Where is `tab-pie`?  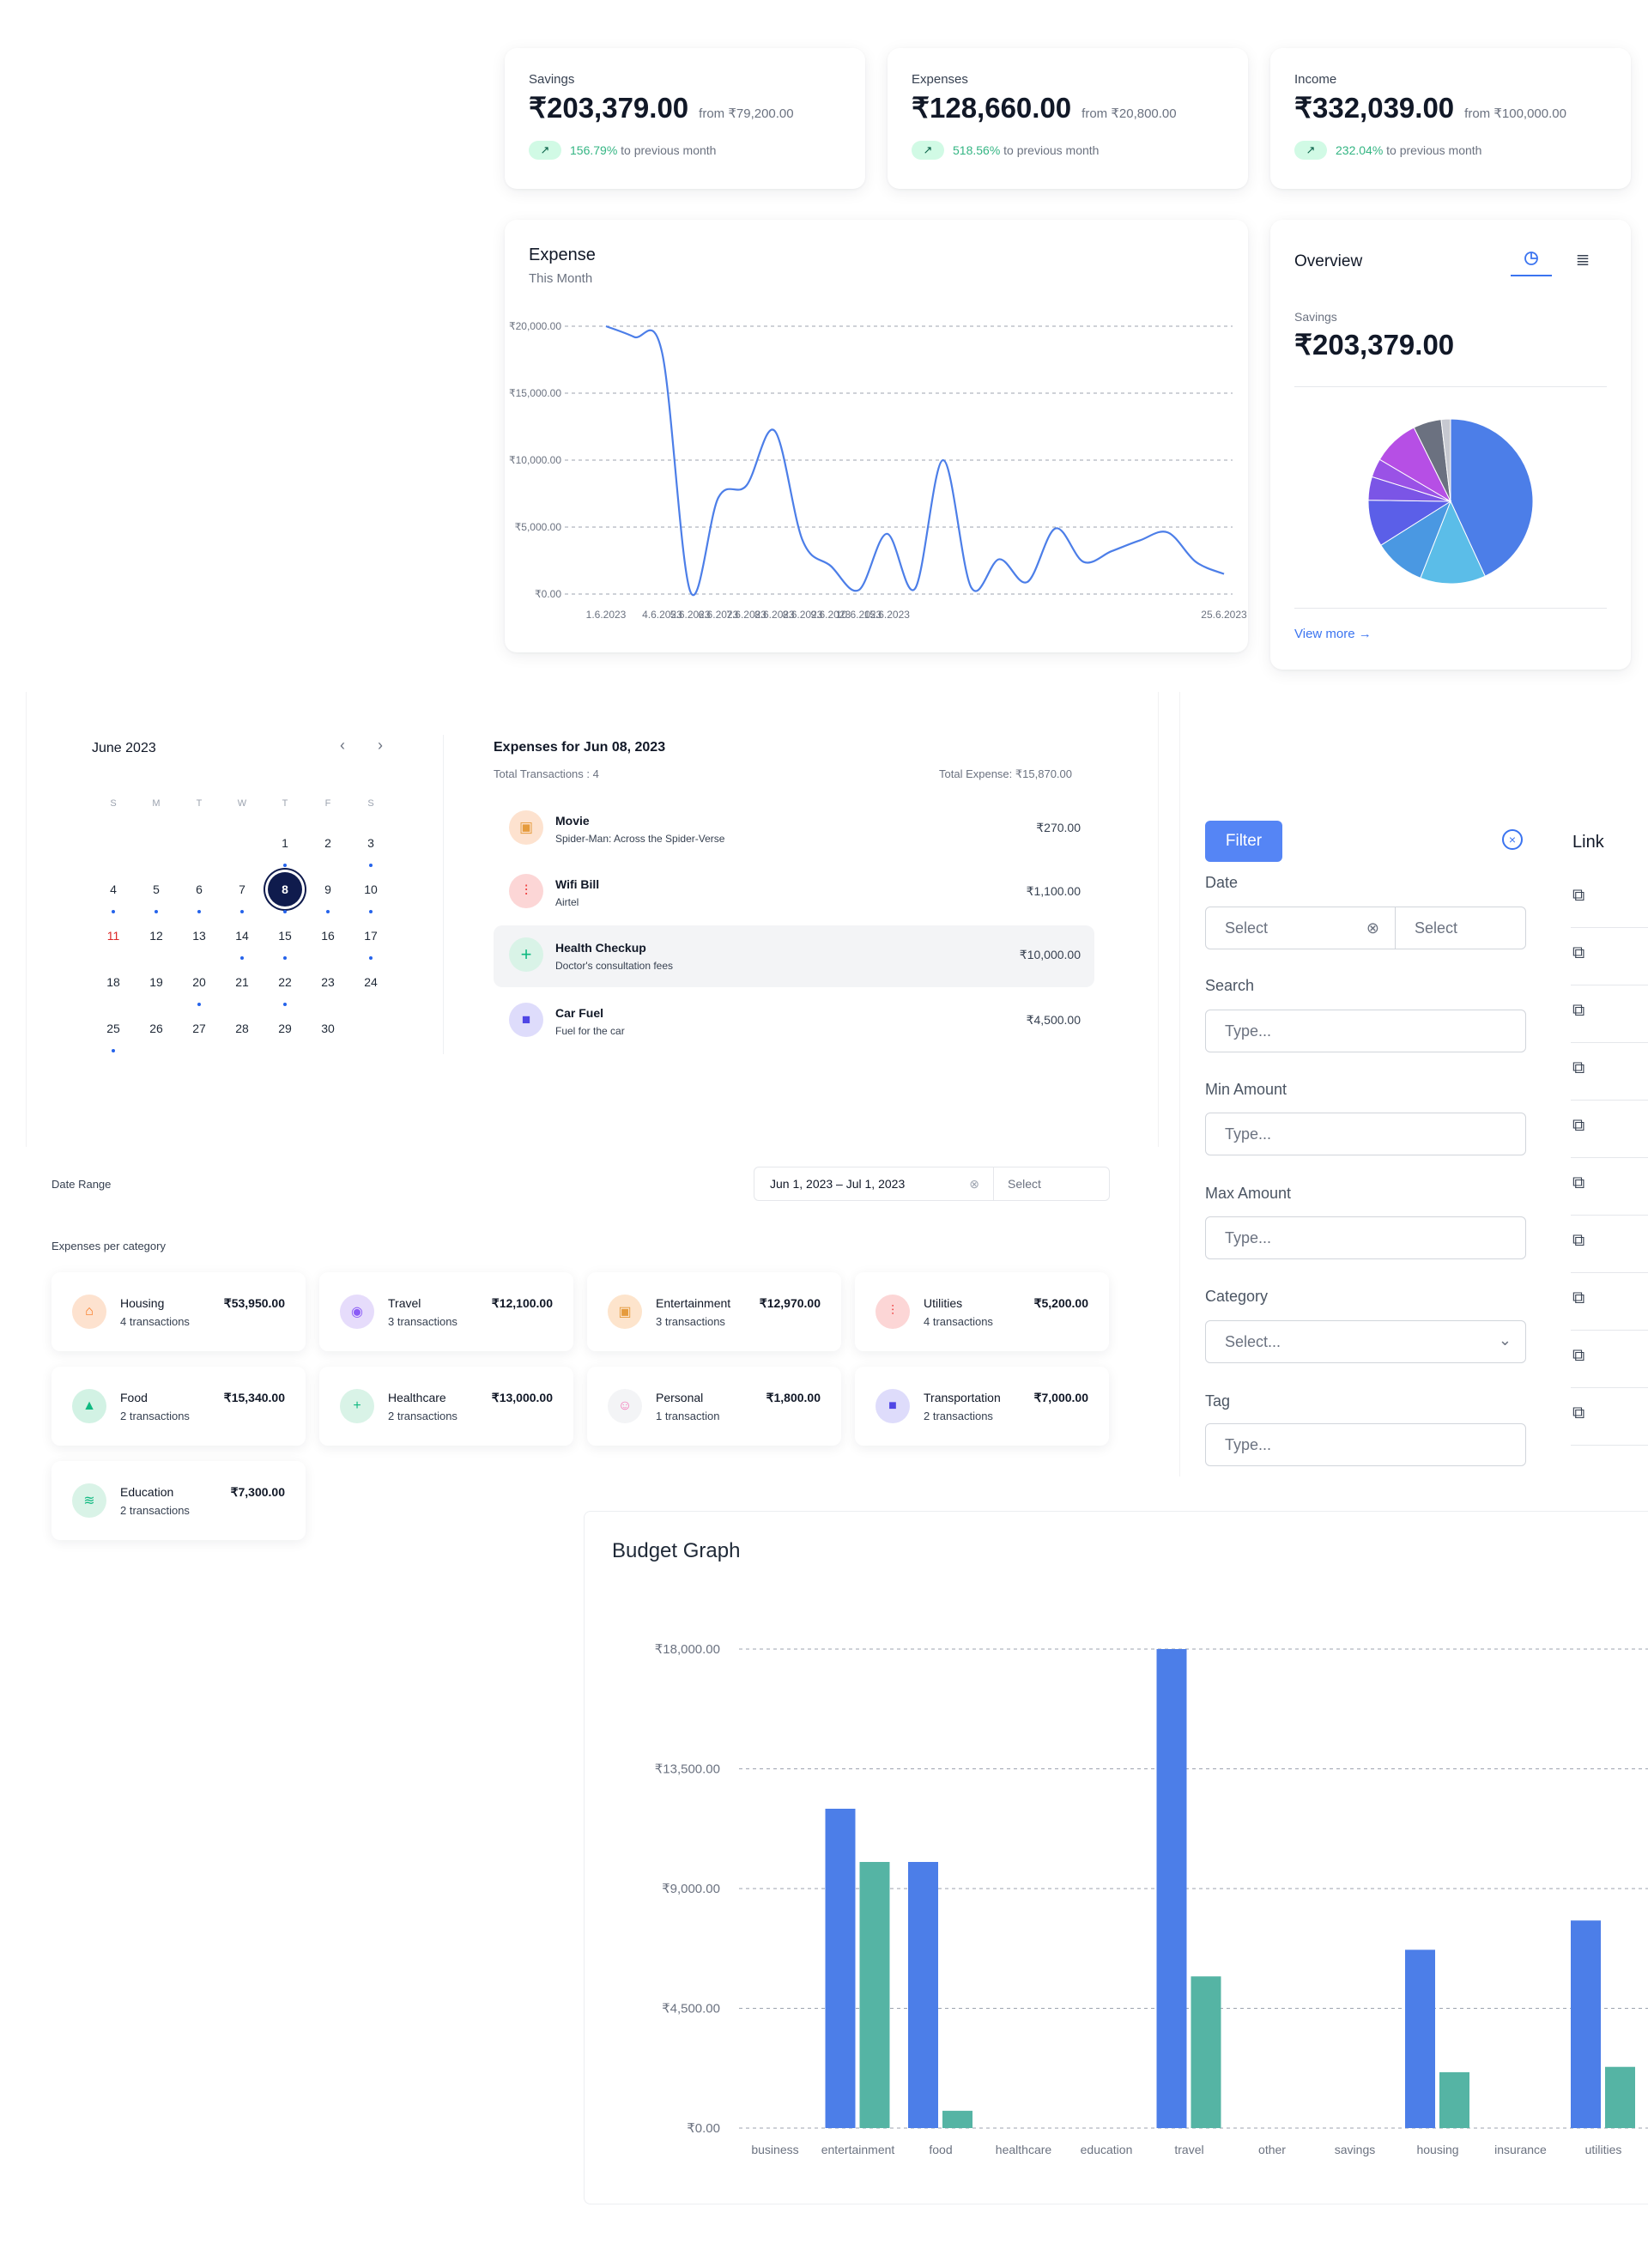
tab-pie is located at coordinates (1531, 259).